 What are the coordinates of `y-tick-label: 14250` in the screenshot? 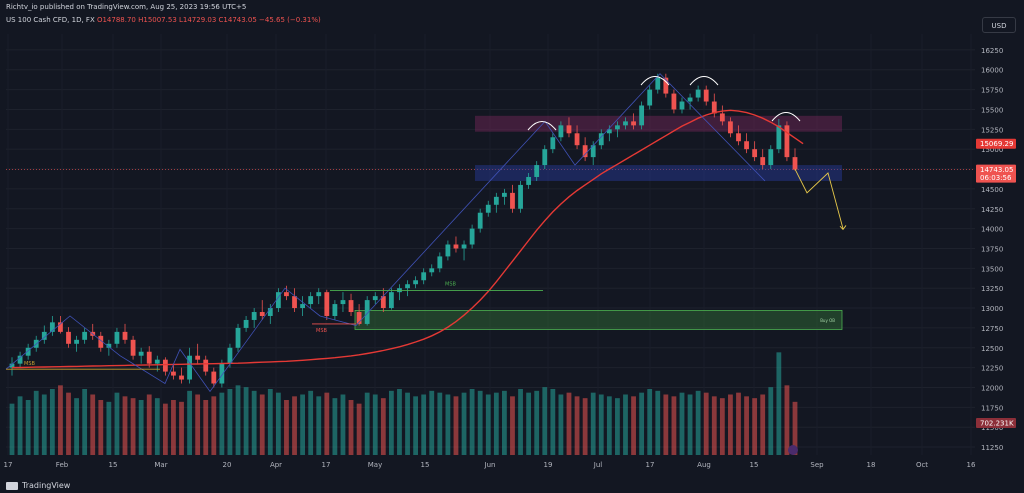 It's located at (992, 210).